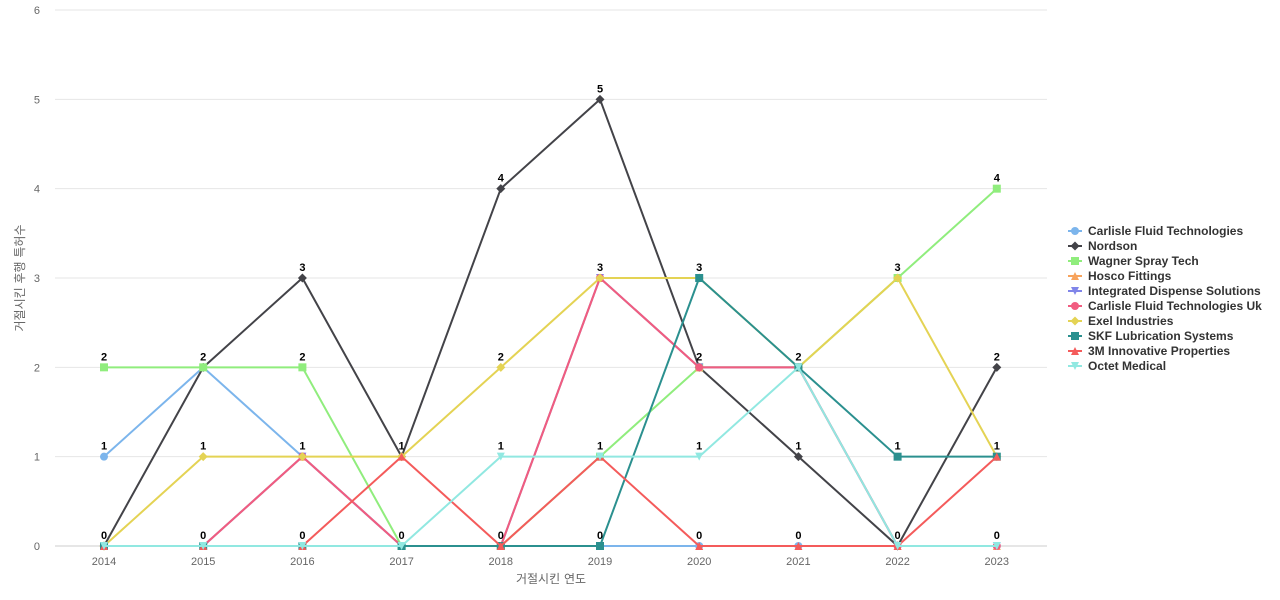 The width and height of the screenshot is (1280, 600). I want to click on legend-item-hosco-fittings: Hosco Fittings, so click(1120, 276).